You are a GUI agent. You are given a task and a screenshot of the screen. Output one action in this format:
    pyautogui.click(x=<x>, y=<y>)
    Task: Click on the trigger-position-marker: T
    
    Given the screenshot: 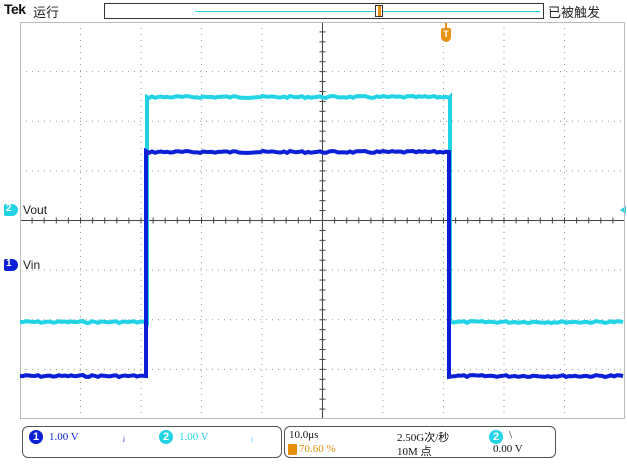 What is the action you would take?
    pyautogui.click(x=446, y=33)
    